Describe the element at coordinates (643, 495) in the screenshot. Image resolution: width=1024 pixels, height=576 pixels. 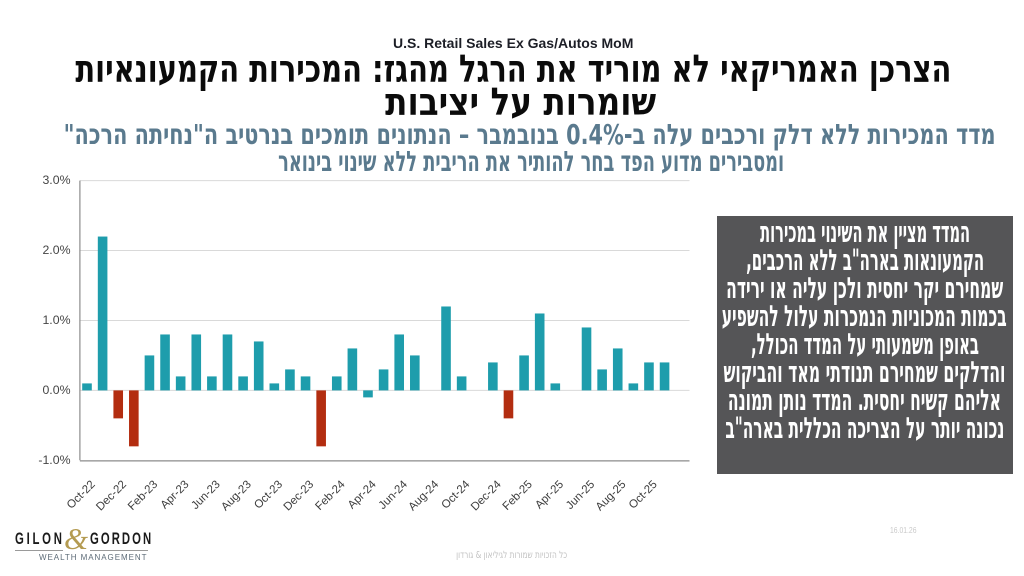
I see `svg-text: Oct-25` at that location.